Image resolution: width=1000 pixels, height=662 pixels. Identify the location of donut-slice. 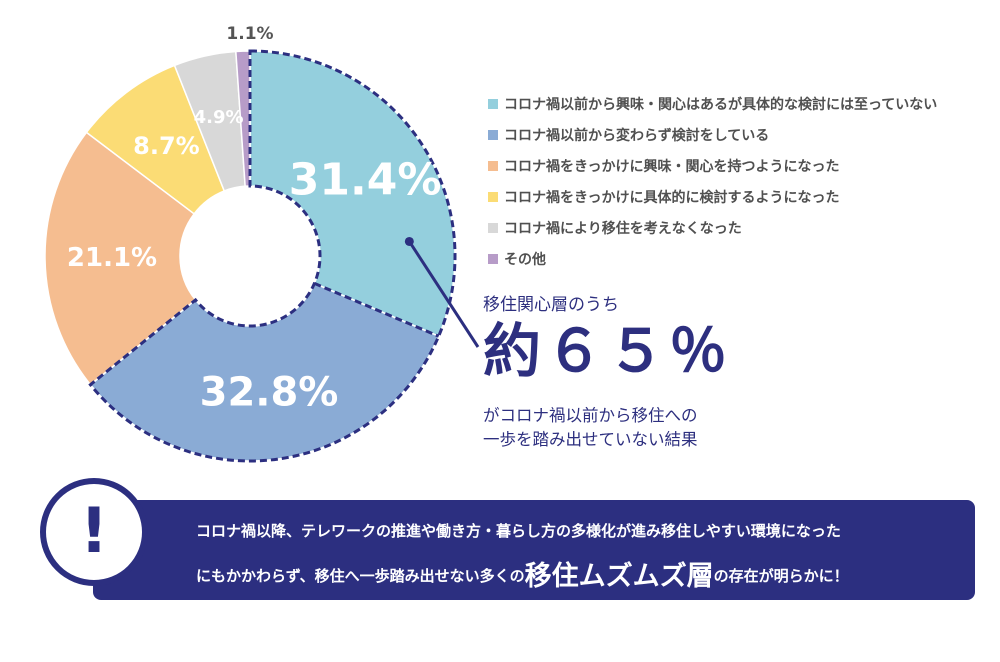
(120, 258).